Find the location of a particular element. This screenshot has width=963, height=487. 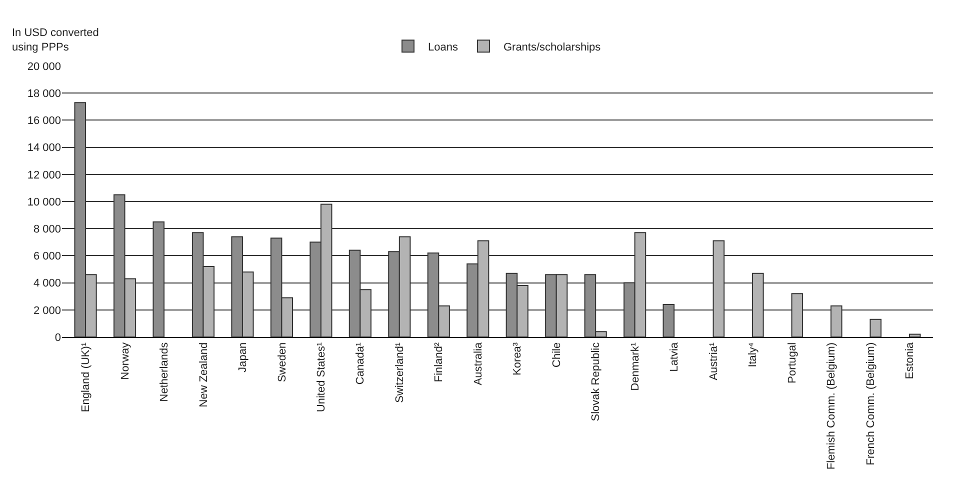

x-tick-label: Sweden is located at coordinates (282, 362).